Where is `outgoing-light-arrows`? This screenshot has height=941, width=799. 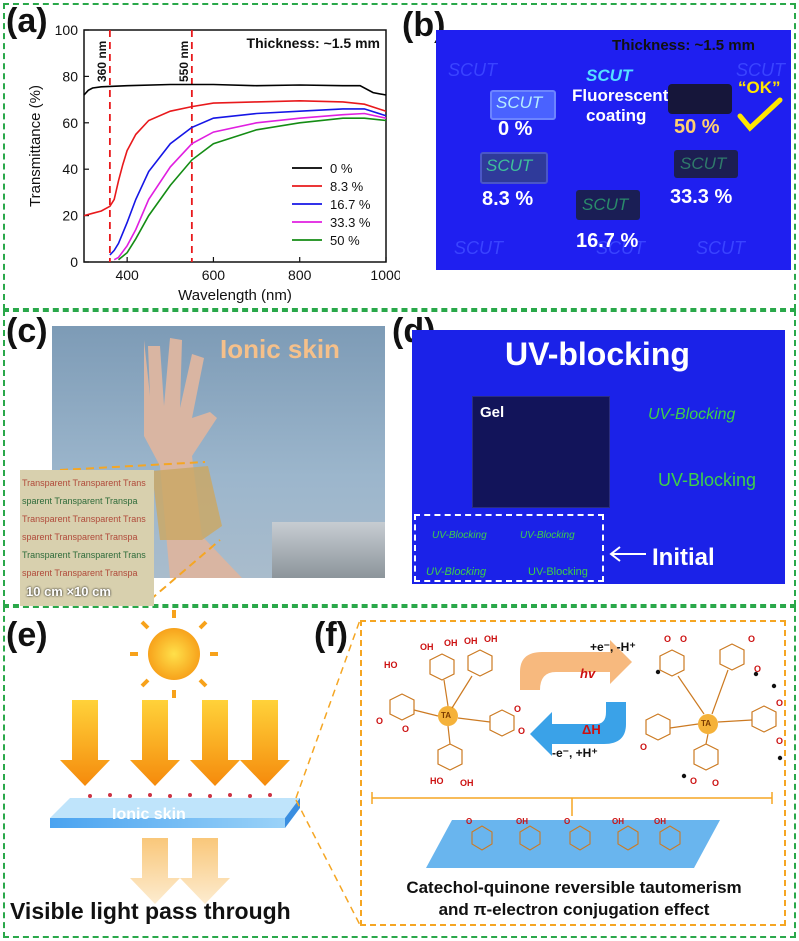
outgoing-light-arrows is located at coordinates (180, 871).